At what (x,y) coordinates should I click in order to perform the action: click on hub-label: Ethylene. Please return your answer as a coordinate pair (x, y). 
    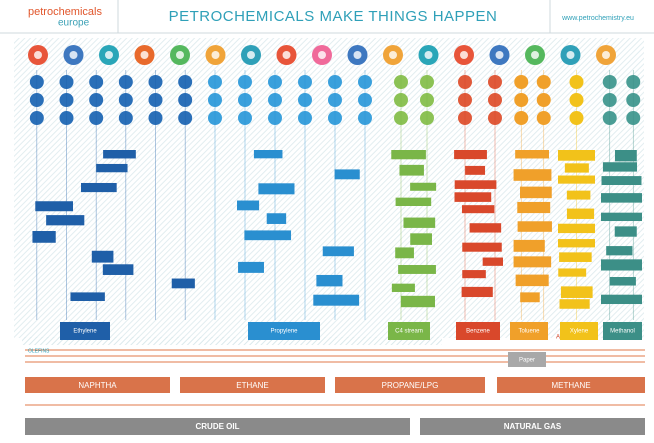
    Looking at the image, I should click on (85, 332).